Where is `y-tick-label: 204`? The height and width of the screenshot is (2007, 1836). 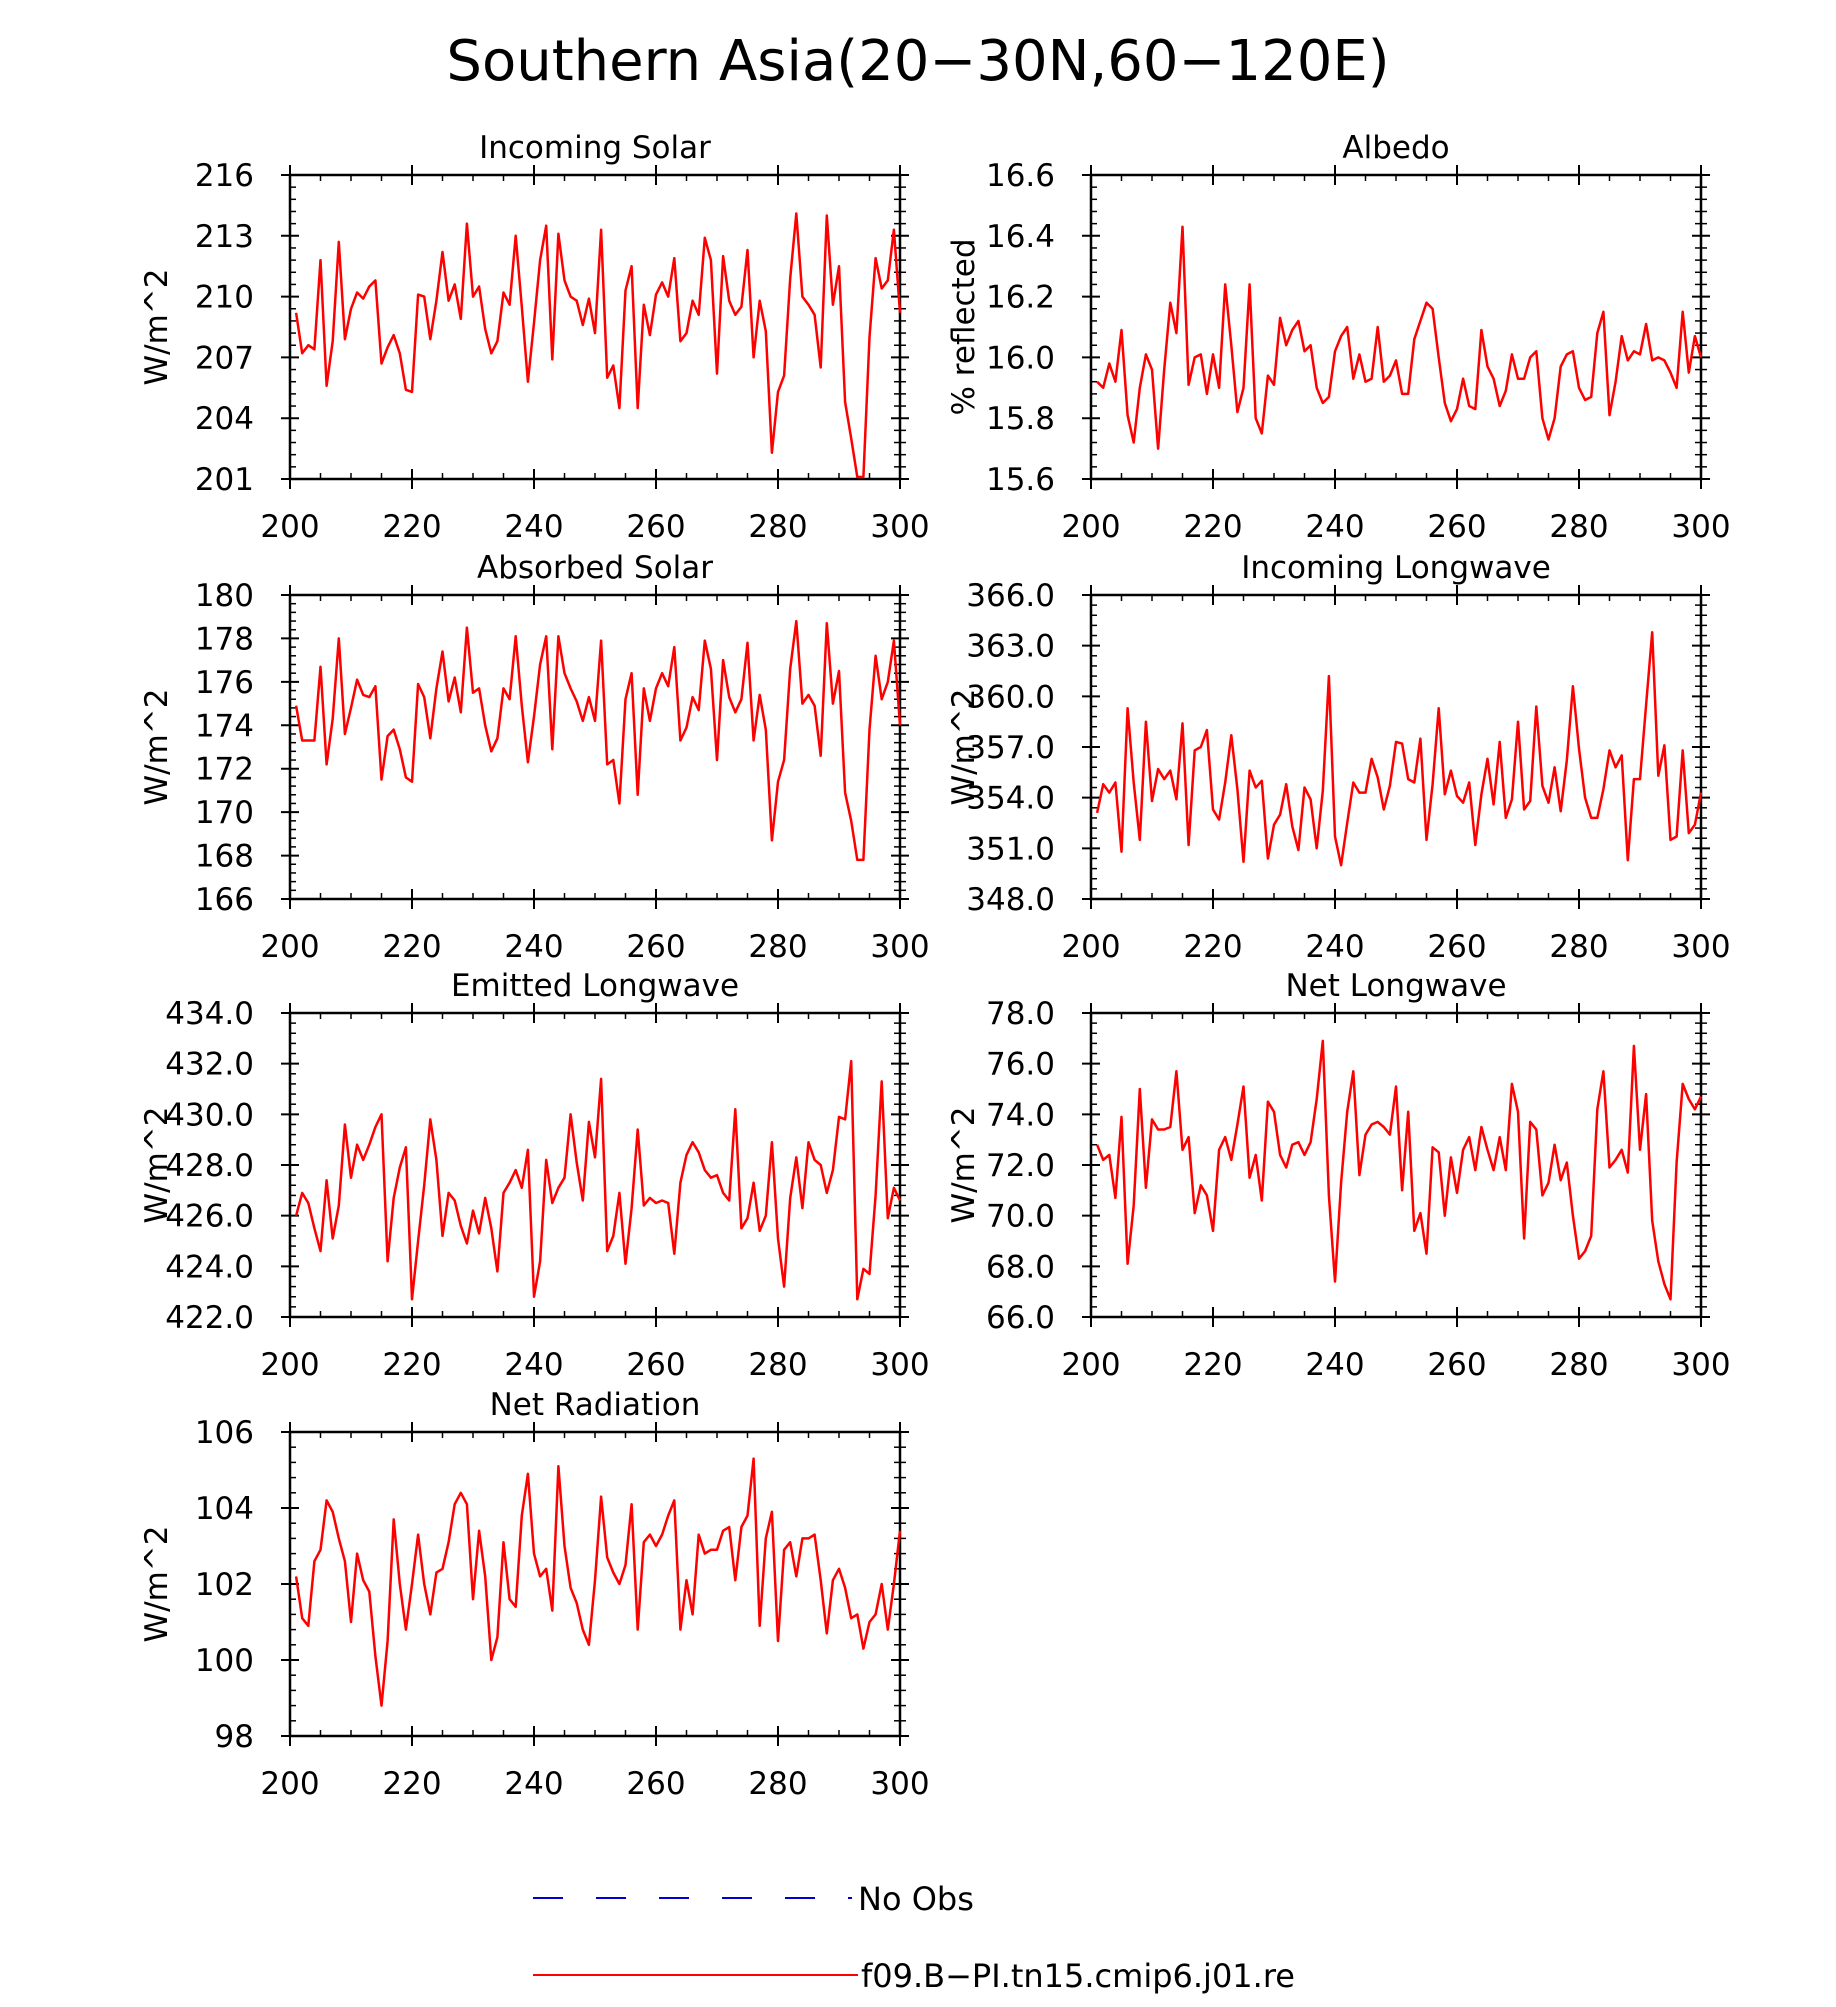
y-tick-label: 204 is located at coordinates (224, 419).